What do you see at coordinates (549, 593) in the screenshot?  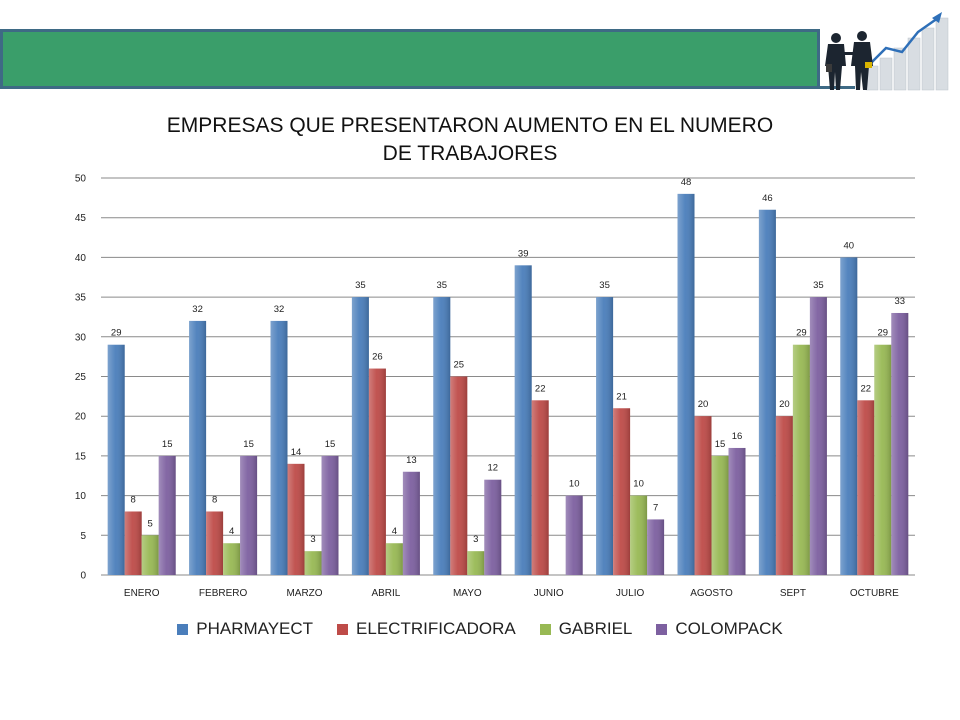 I see `x-tick-label: JUNIO` at bounding box center [549, 593].